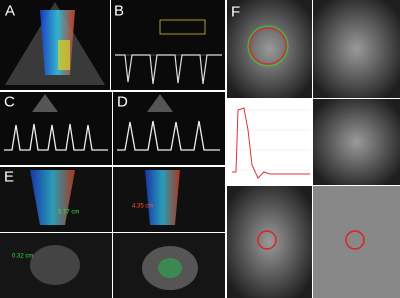  I want to click on panel-label: C, so click(9, 101).